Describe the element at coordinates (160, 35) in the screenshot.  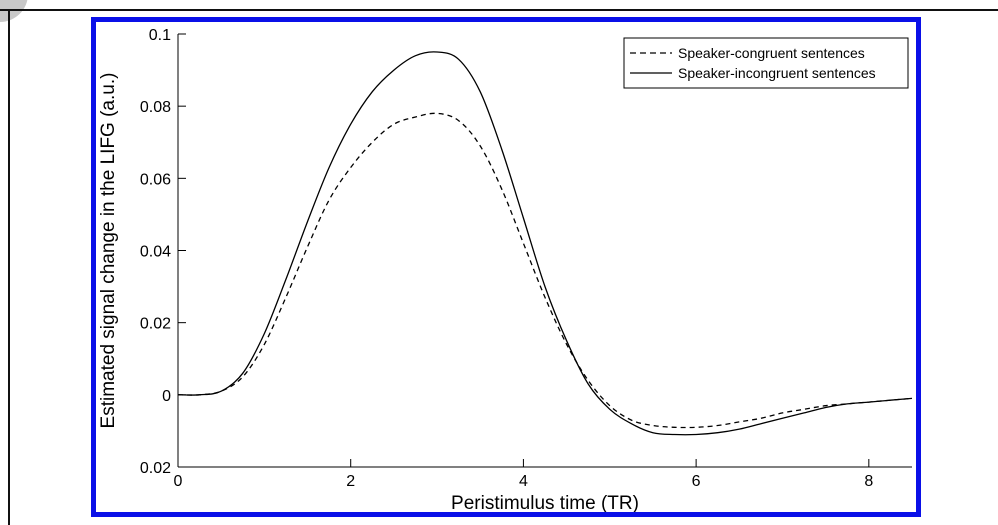
I see `y-tick-label: 0.1` at that location.